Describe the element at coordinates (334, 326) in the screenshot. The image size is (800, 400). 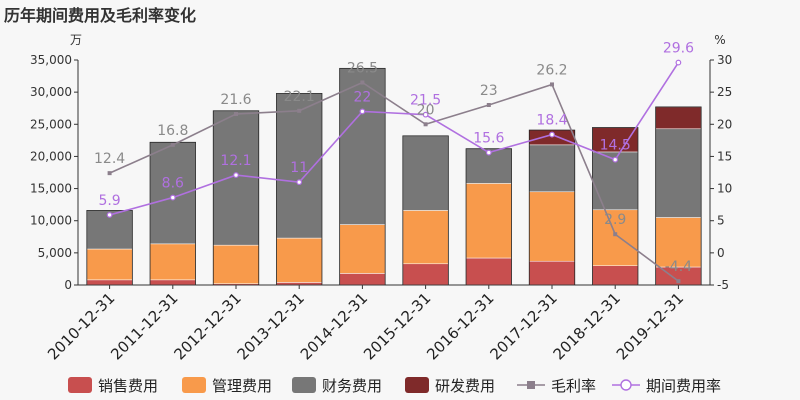
I see `x-tick-label: 2014-12-31` at that location.